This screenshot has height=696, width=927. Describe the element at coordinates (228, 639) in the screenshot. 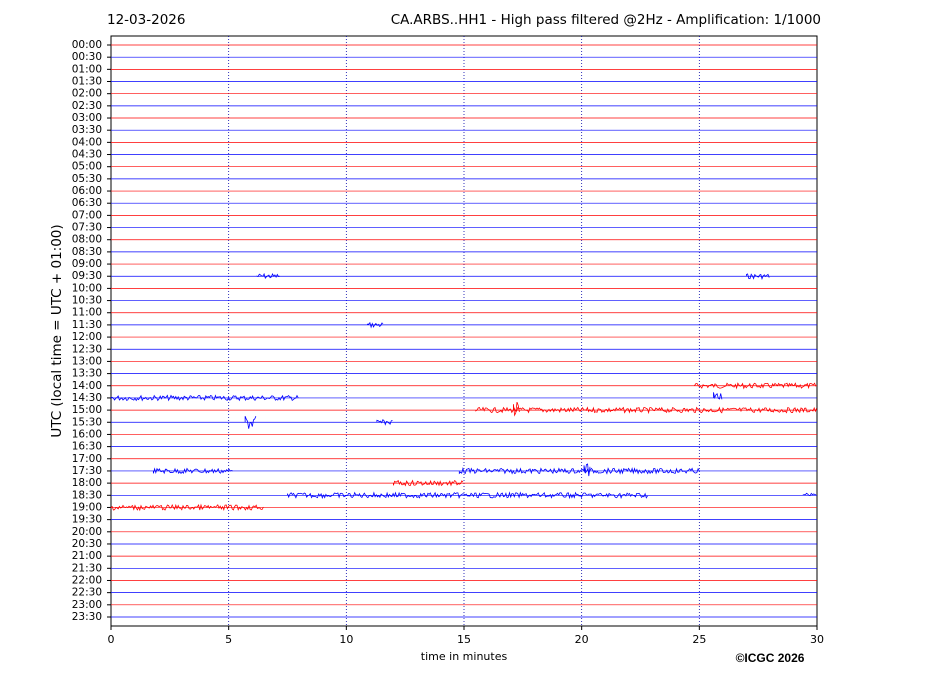

I see `x-tick-label: 5` at that location.